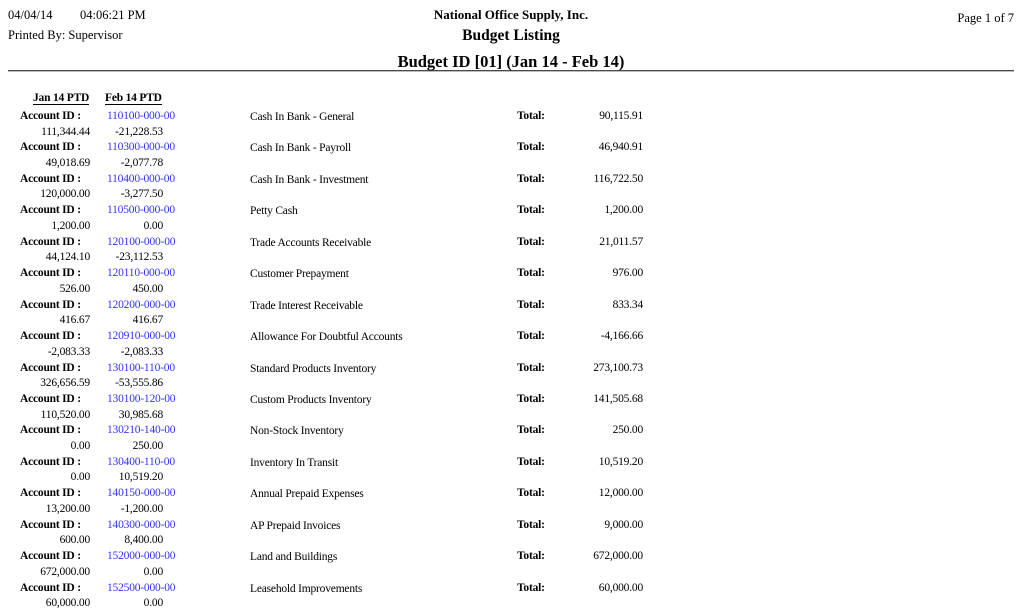 The image size is (1022, 612). Describe the element at coordinates (67, 603) in the screenshot. I see `jan-ptd-value: 60,000.00` at that location.